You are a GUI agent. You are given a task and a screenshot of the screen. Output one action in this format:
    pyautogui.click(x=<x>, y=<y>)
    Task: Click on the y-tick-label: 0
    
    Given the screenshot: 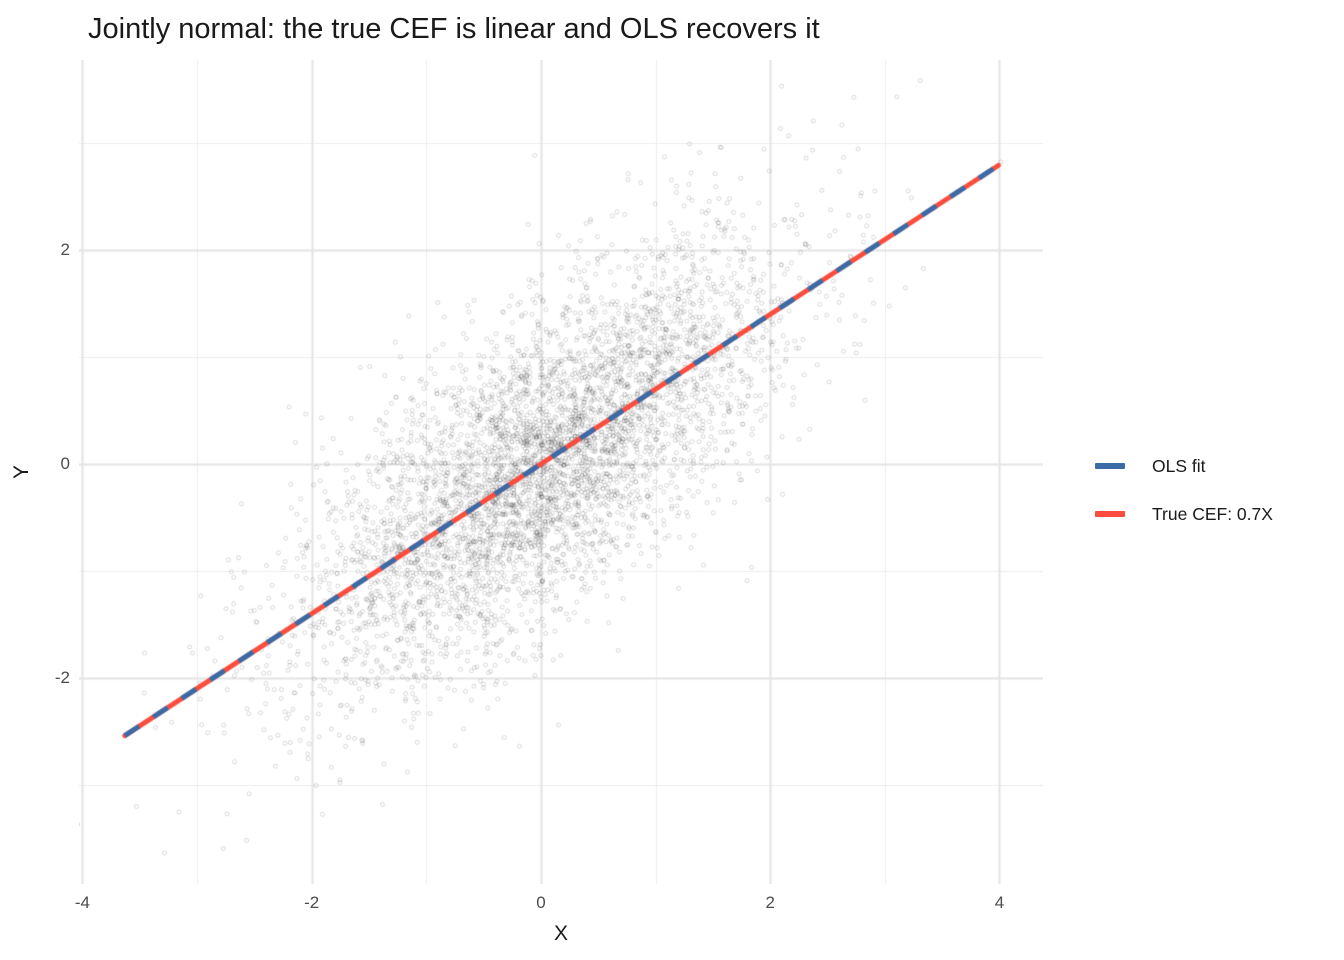 What is the action you would take?
    pyautogui.click(x=65, y=463)
    